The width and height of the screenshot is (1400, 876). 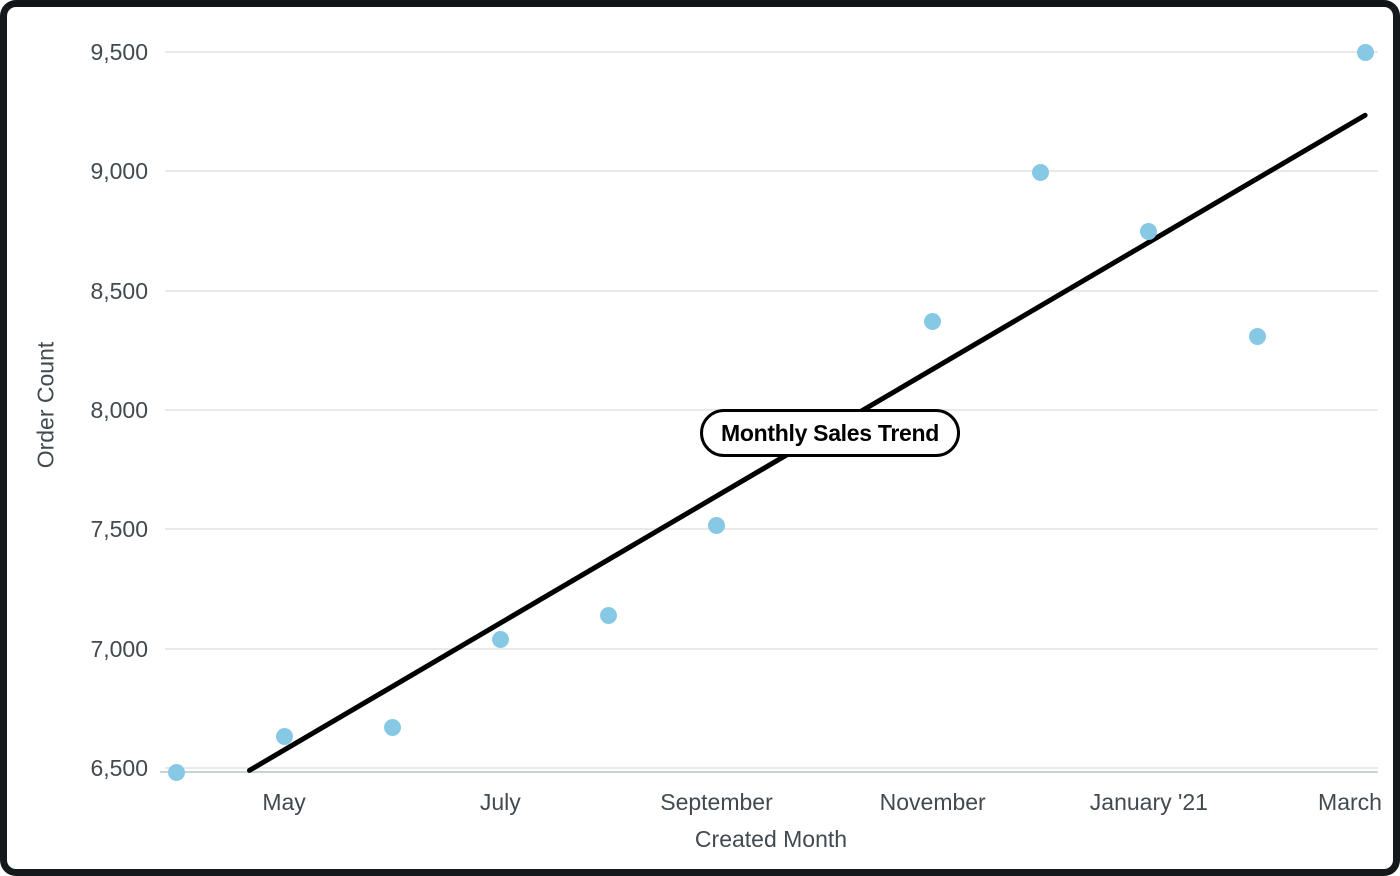 What do you see at coordinates (119, 52) in the screenshot?
I see `y-tick-label: 9,500` at bounding box center [119, 52].